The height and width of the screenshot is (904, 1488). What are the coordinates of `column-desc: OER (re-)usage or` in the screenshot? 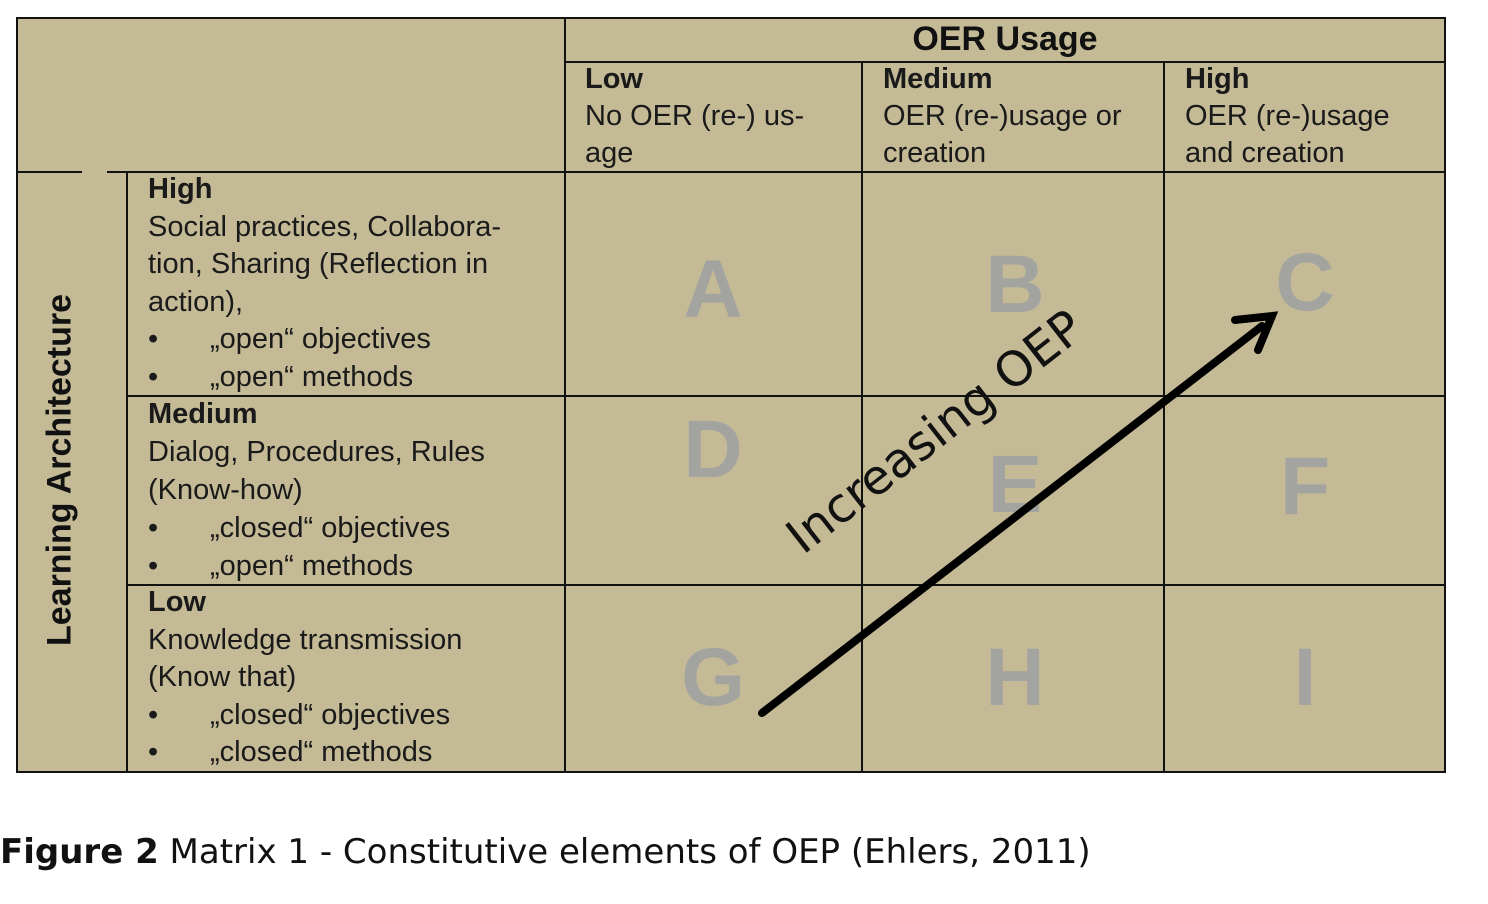 It's located at (1002, 116).